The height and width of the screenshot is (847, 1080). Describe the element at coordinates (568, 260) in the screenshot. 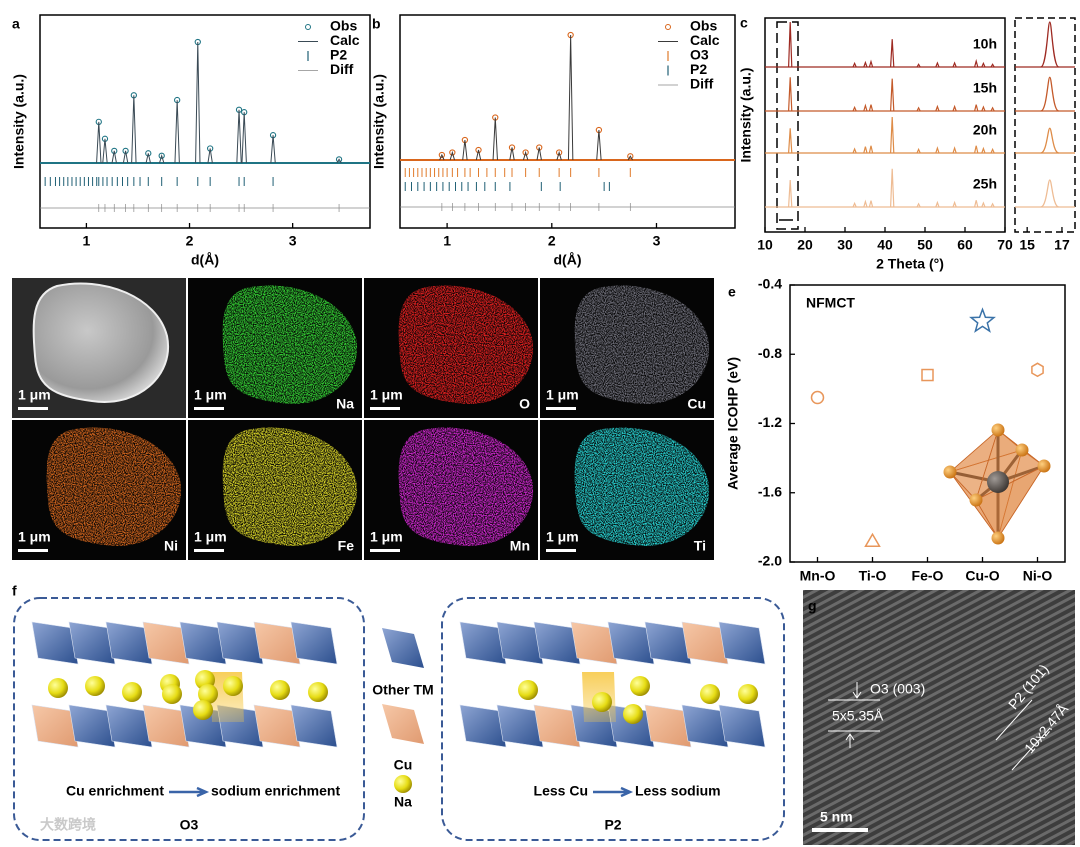

I see `x-axis-label: d(Å)` at that location.